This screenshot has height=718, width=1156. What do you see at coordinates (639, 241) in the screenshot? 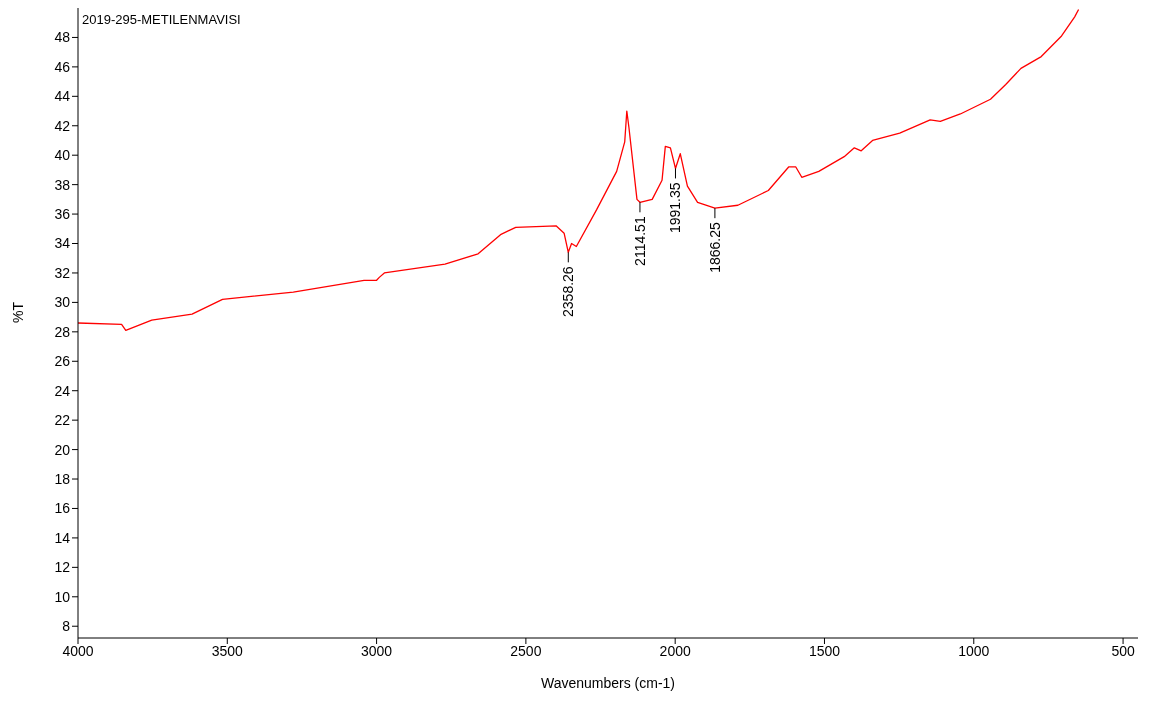
I see `annotation: 2114.51` at bounding box center [639, 241].